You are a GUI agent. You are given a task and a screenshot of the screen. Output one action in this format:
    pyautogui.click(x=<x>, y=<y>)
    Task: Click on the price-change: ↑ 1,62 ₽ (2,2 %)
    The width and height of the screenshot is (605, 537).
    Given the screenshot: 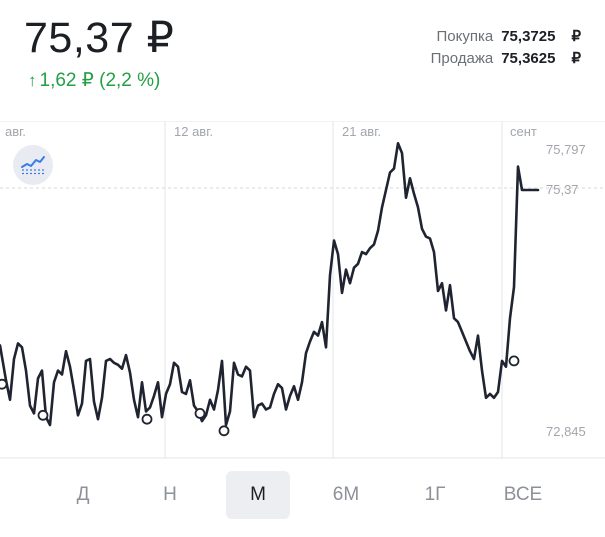 What is the action you would take?
    pyautogui.click(x=94, y=81)
    